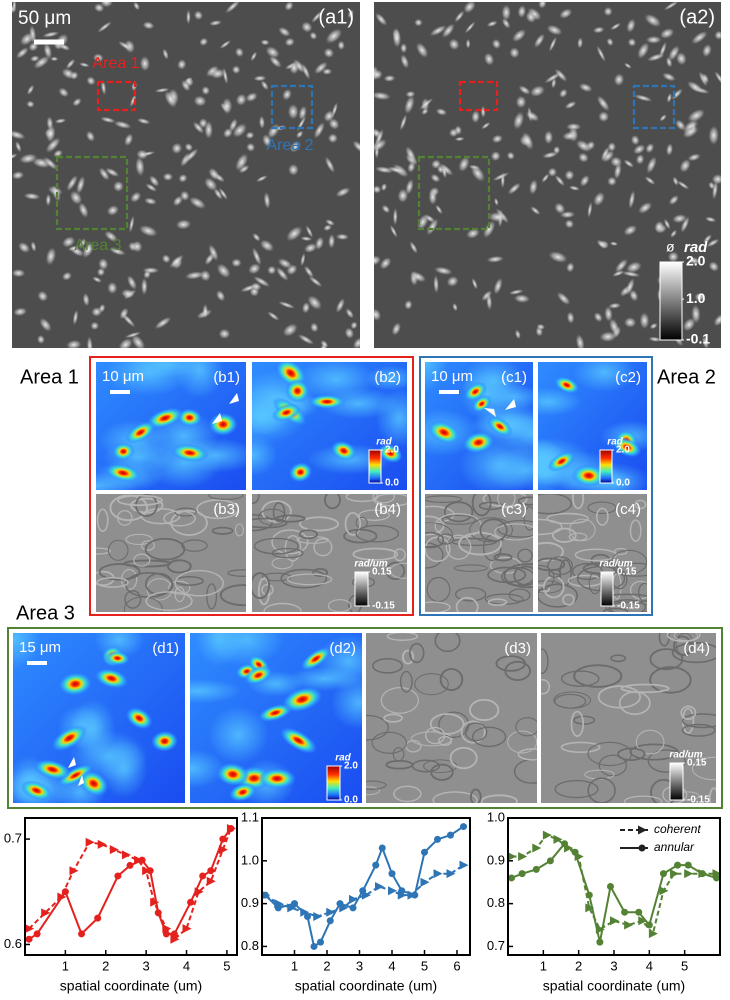 The height and width of the screenshot is (1000, 730). Describe the element at coordinates (696, 247) in the screenshot. I see `colorbar-unit: rad` at that location.